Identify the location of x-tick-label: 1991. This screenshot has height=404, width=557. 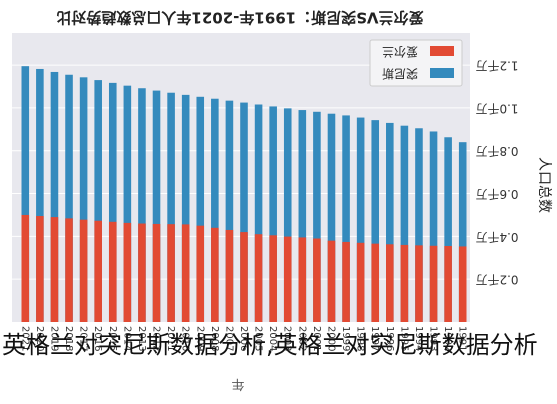
(462, 338).